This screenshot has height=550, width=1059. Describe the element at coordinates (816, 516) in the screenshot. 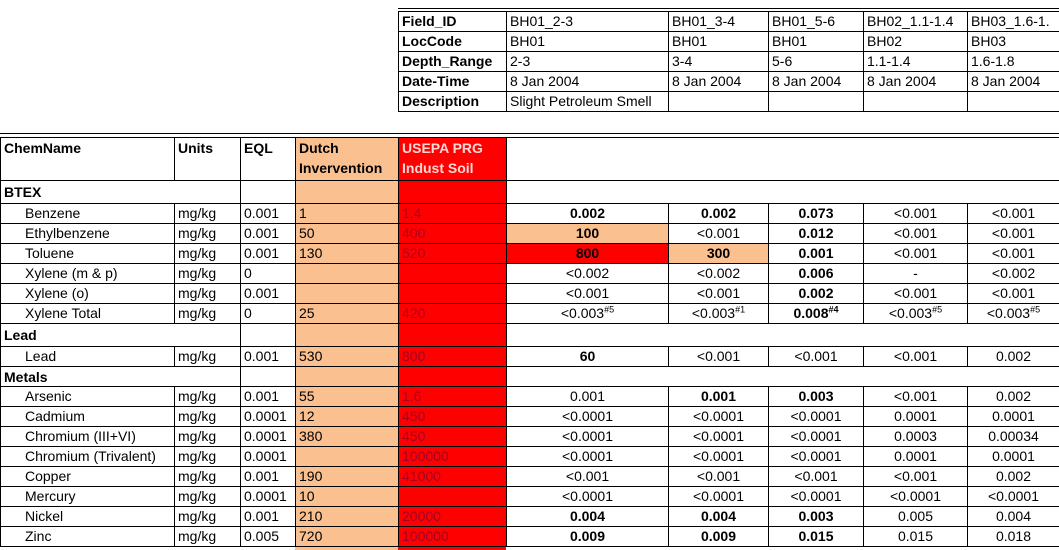

I see `cell-text: 0.003` at that location.